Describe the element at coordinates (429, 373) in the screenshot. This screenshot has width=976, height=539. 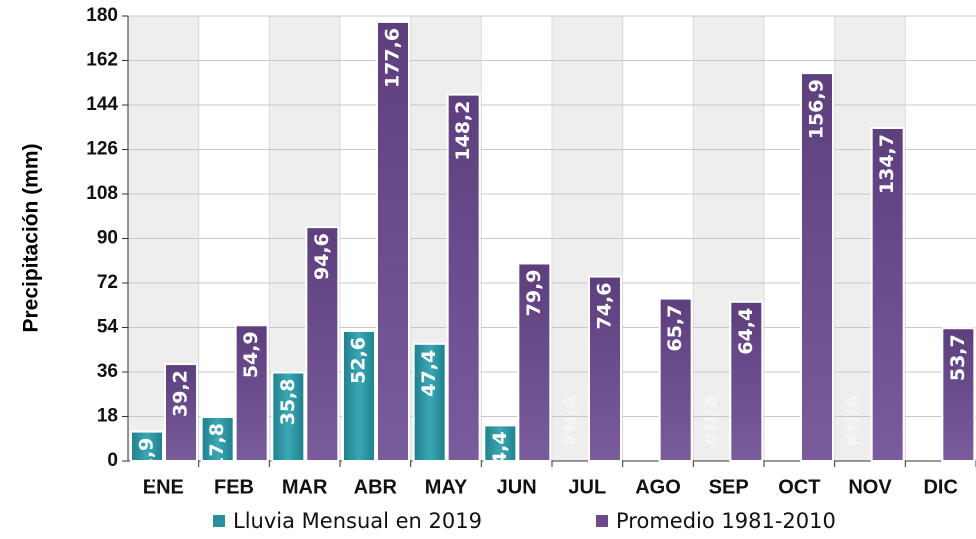
I see `value-label: 47,4` at that location.